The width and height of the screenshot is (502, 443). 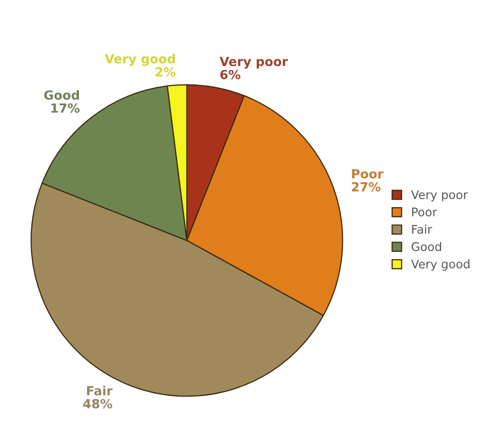 I want to click on slice-label: Fair, so click(x=100, y=391).